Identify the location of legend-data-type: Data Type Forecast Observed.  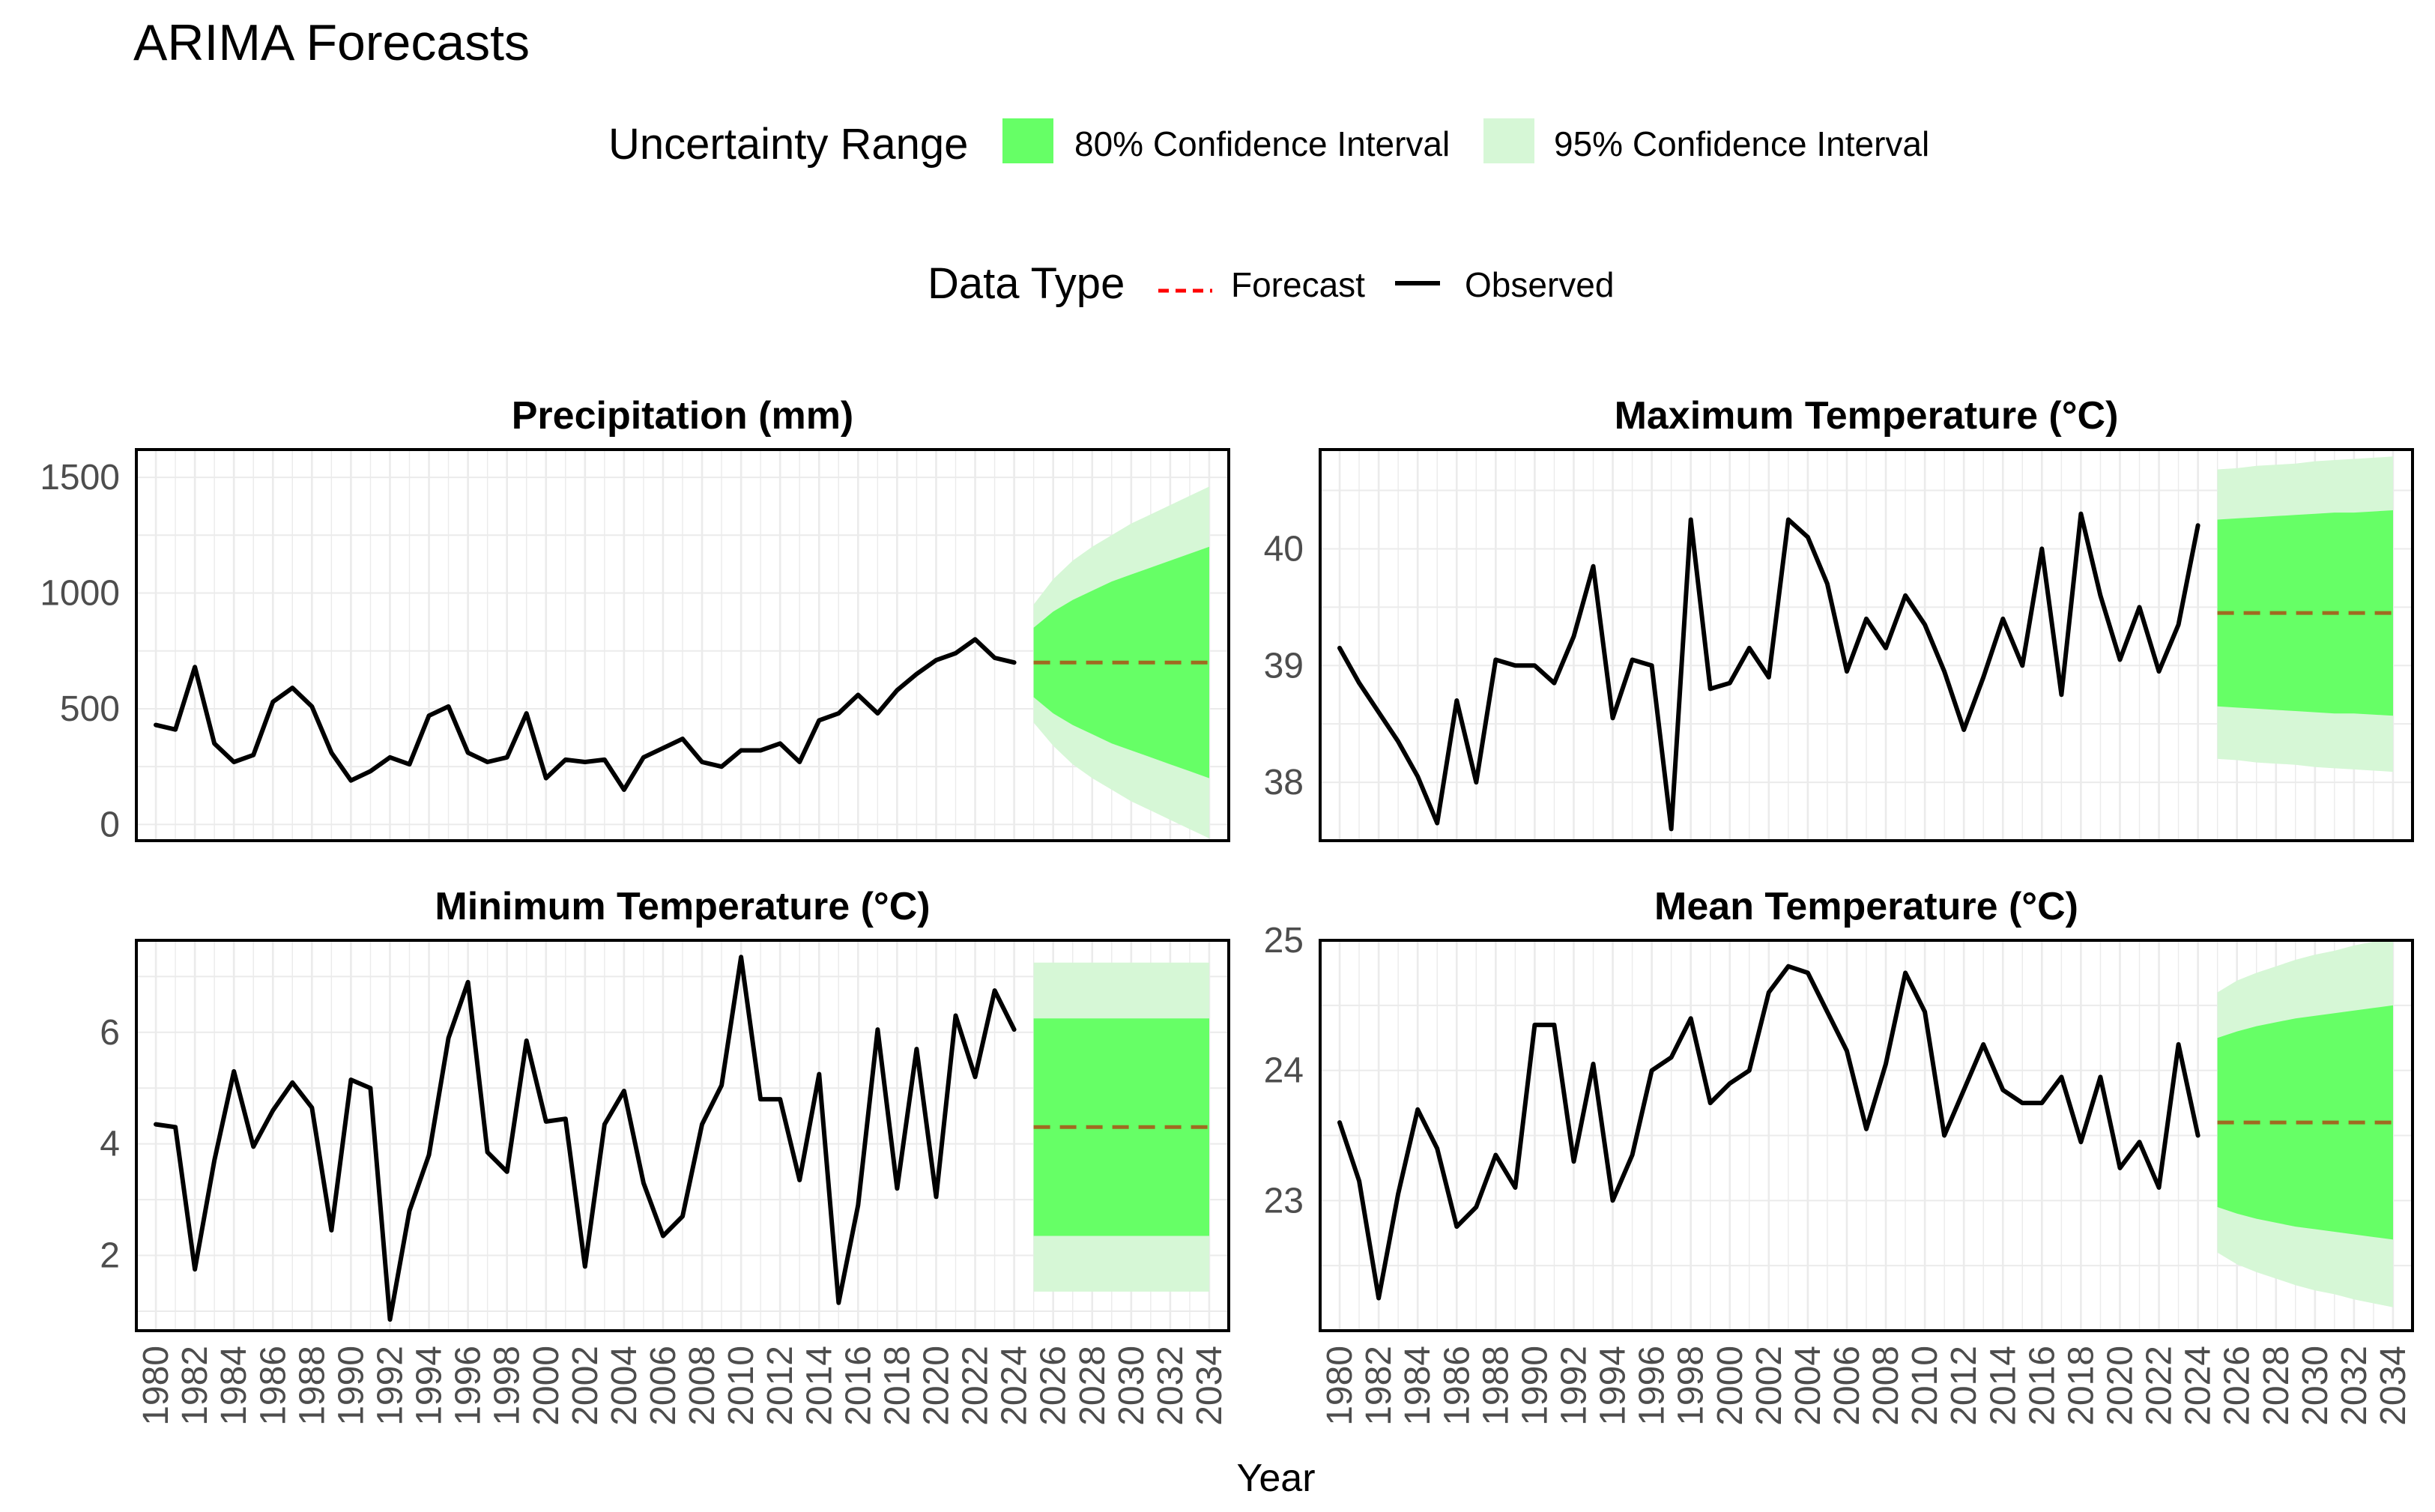
(1271, 283).